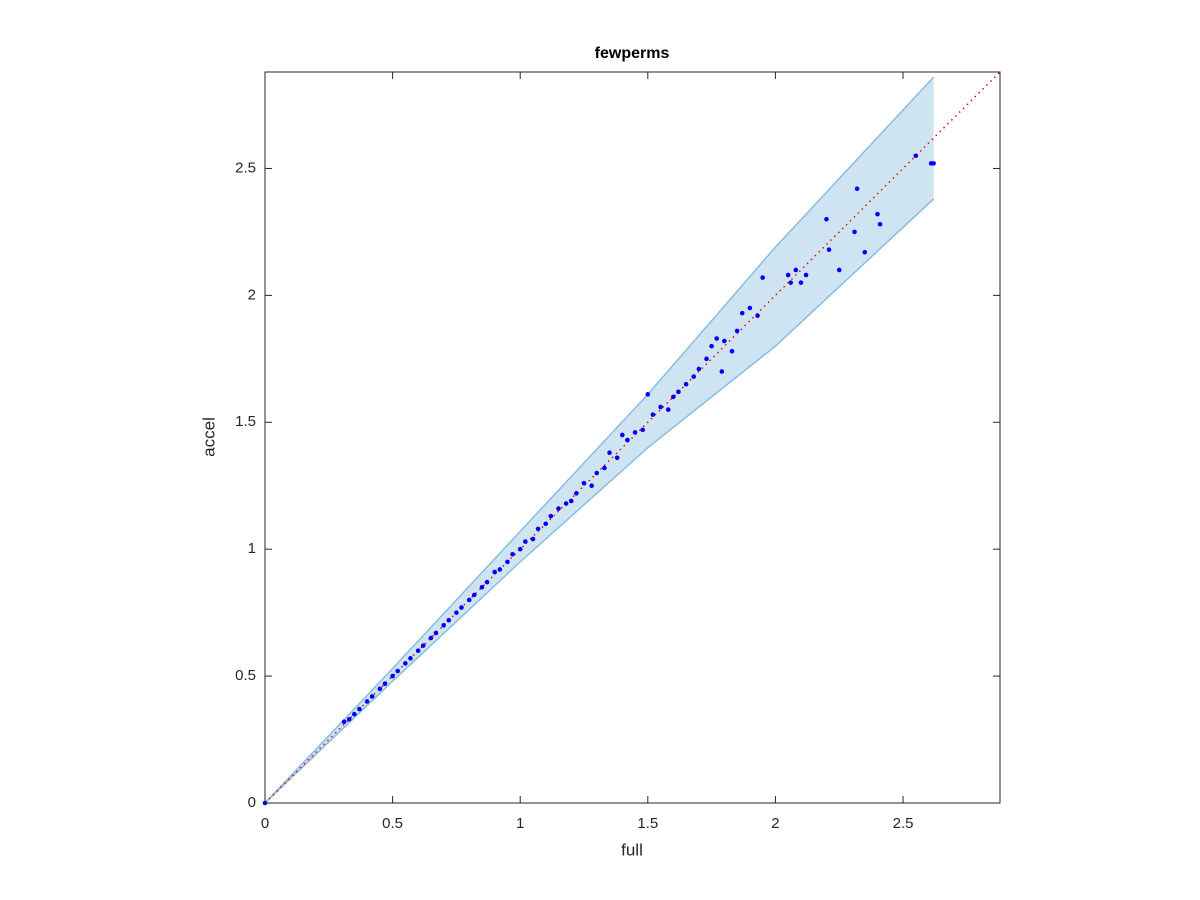 The height and width of the screenshot is (900, 1200). Describe the element at coordinates (208, 437) in the screenshot. I see `y-axis-label: accel` at that location.